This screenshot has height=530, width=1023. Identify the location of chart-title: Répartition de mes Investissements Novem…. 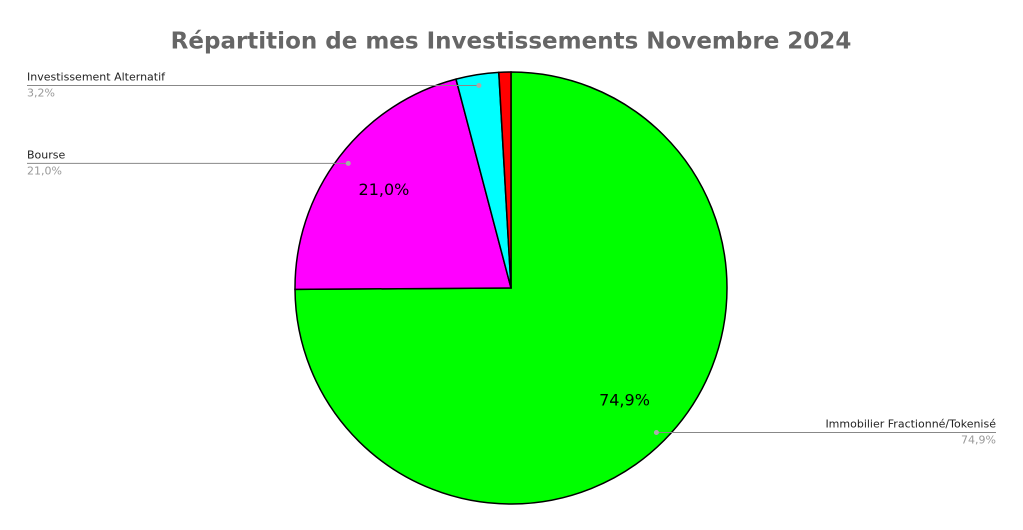
(511, 42).